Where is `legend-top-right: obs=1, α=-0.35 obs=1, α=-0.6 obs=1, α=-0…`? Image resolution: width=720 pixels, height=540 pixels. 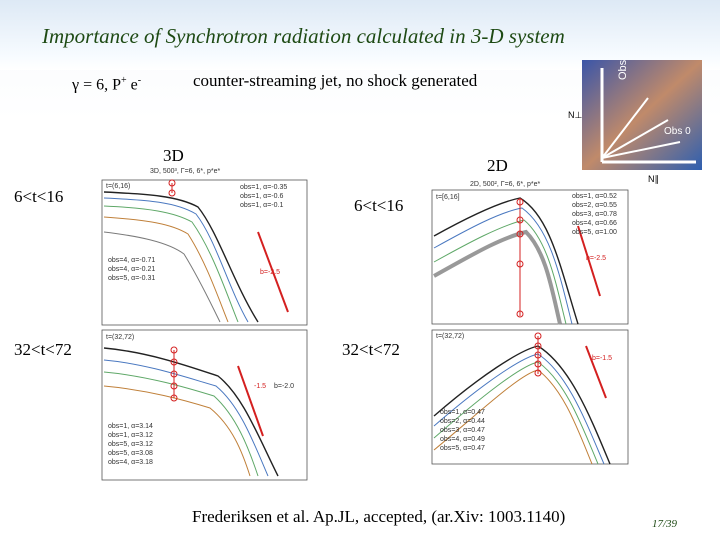
legend-top-right: obs=1, α=-0.35 obs=1, α=-0.6 obs=1, α=-0… is located at coordinates (263, 196).